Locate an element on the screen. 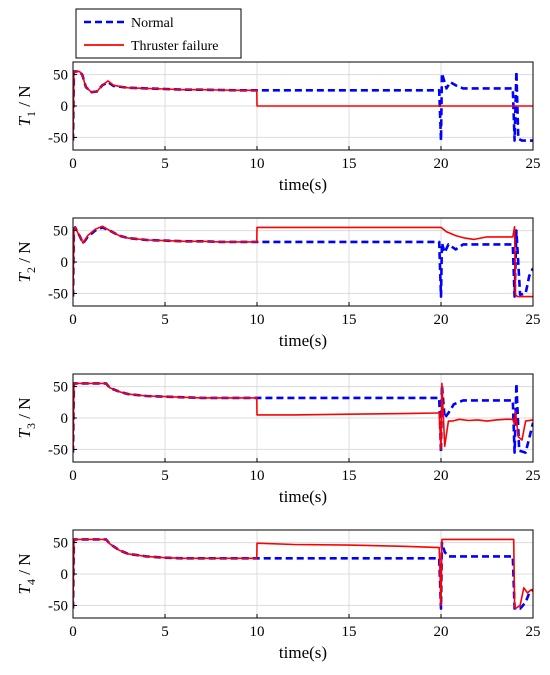 Image resolution: width=550 pixels, height=675 pixels. legend-failure-label: Thruster failure is located at coordinates (174, 46).